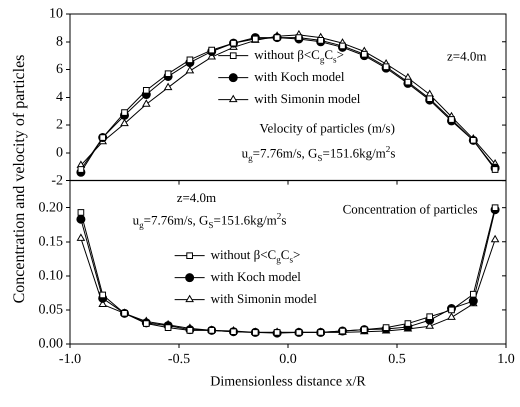  I want to click on annotation: Concentration of particles, so click(410, 208).